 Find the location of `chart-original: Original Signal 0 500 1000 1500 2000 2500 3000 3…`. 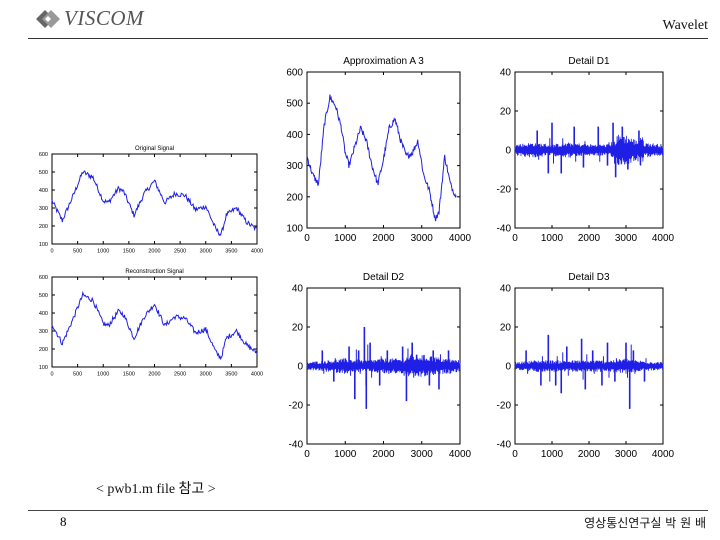

chart-original: Original Signal 0 500 1000 1500 2000 2500 3000 3… is located at coordinates (151, 200).